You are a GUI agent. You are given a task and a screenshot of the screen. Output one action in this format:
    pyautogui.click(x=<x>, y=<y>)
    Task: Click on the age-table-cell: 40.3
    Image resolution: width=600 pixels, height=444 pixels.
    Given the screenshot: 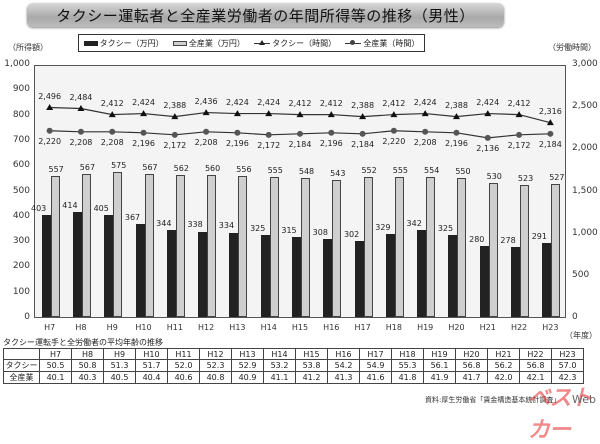 What is the action you would take?
    pyautogui.click(x=87, y=377)
    